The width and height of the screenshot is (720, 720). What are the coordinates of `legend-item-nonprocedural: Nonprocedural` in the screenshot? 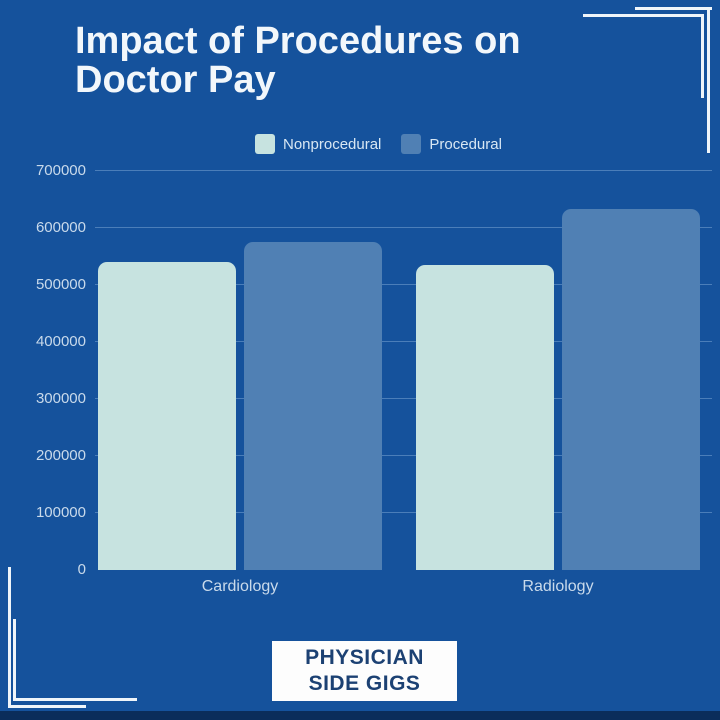 It's located at (318, 144).